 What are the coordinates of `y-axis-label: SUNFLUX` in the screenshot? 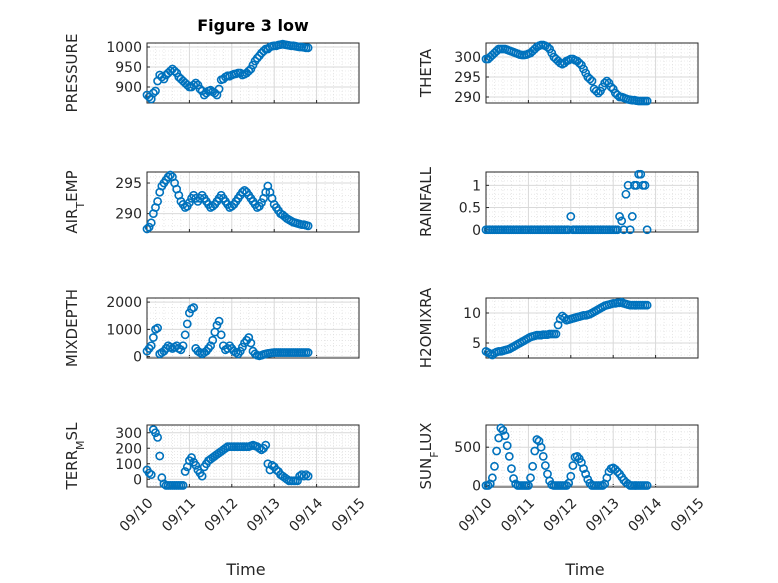 It's located at (429, 456).